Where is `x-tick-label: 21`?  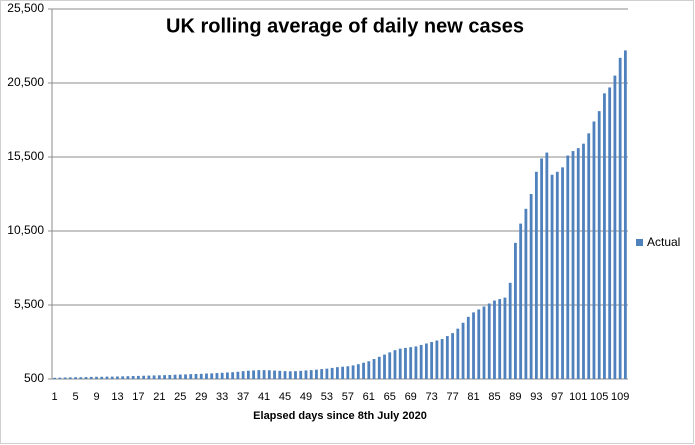 x-tick-label: 21 is located at coordinates (159, 397).